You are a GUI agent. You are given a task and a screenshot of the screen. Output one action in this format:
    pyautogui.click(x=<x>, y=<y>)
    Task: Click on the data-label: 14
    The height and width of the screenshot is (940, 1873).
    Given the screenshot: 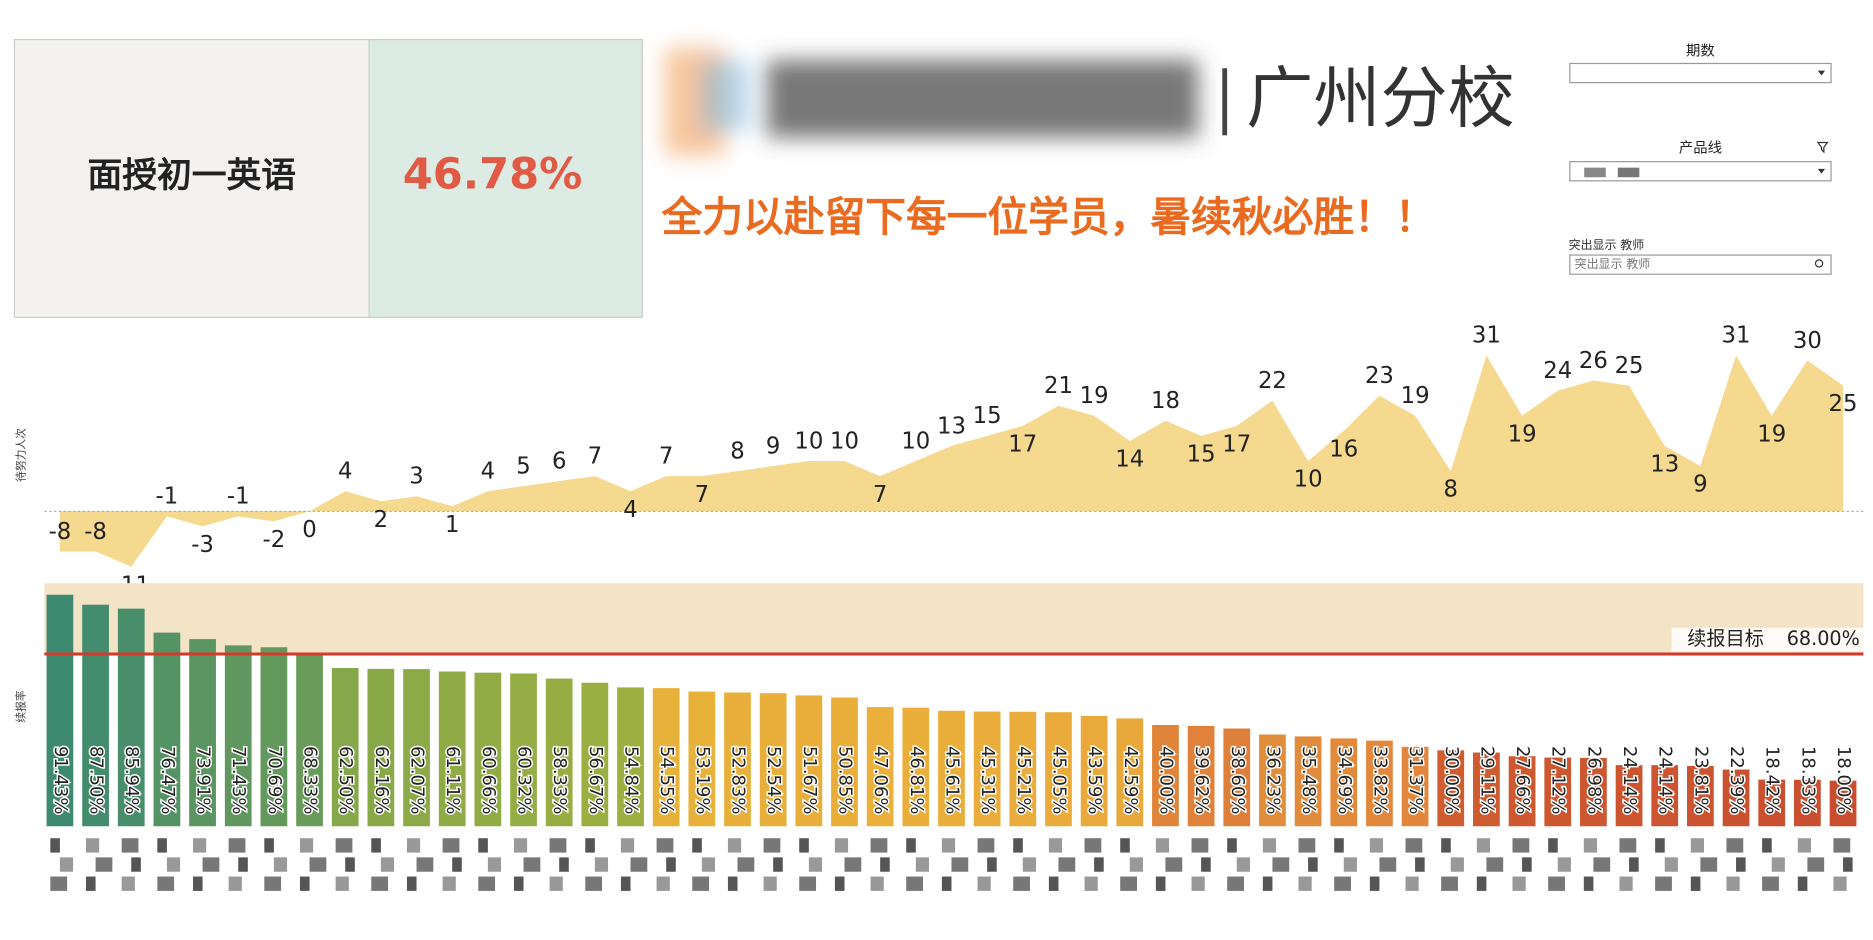 What is the action you would take?
    pyautogui.click(x=1129, y=460)
    